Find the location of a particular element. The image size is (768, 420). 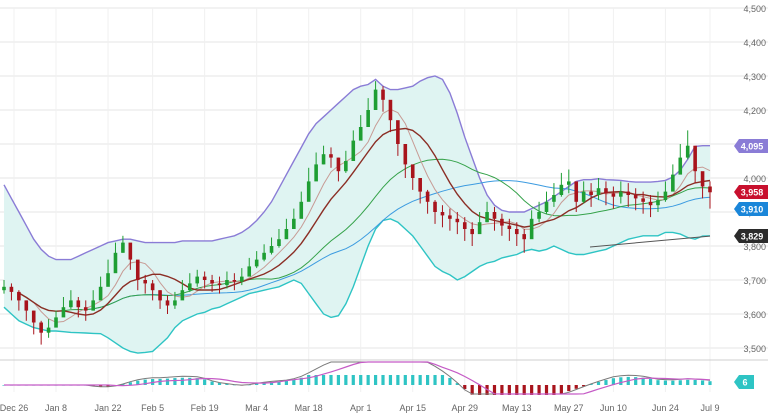

price-badge-bg is located at coordinates (751, 236).